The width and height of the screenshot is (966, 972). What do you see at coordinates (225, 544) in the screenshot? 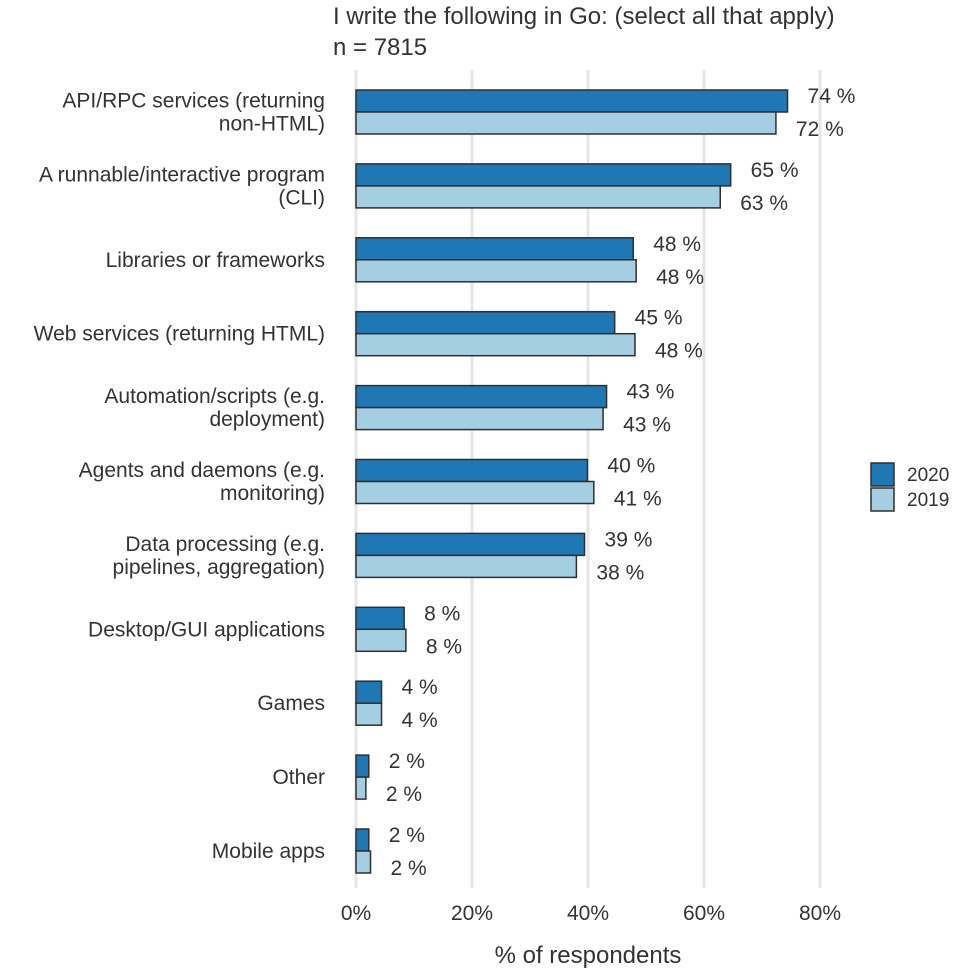
I see `category-label: Data processing (e.g.` at bounding box center [225, 544].